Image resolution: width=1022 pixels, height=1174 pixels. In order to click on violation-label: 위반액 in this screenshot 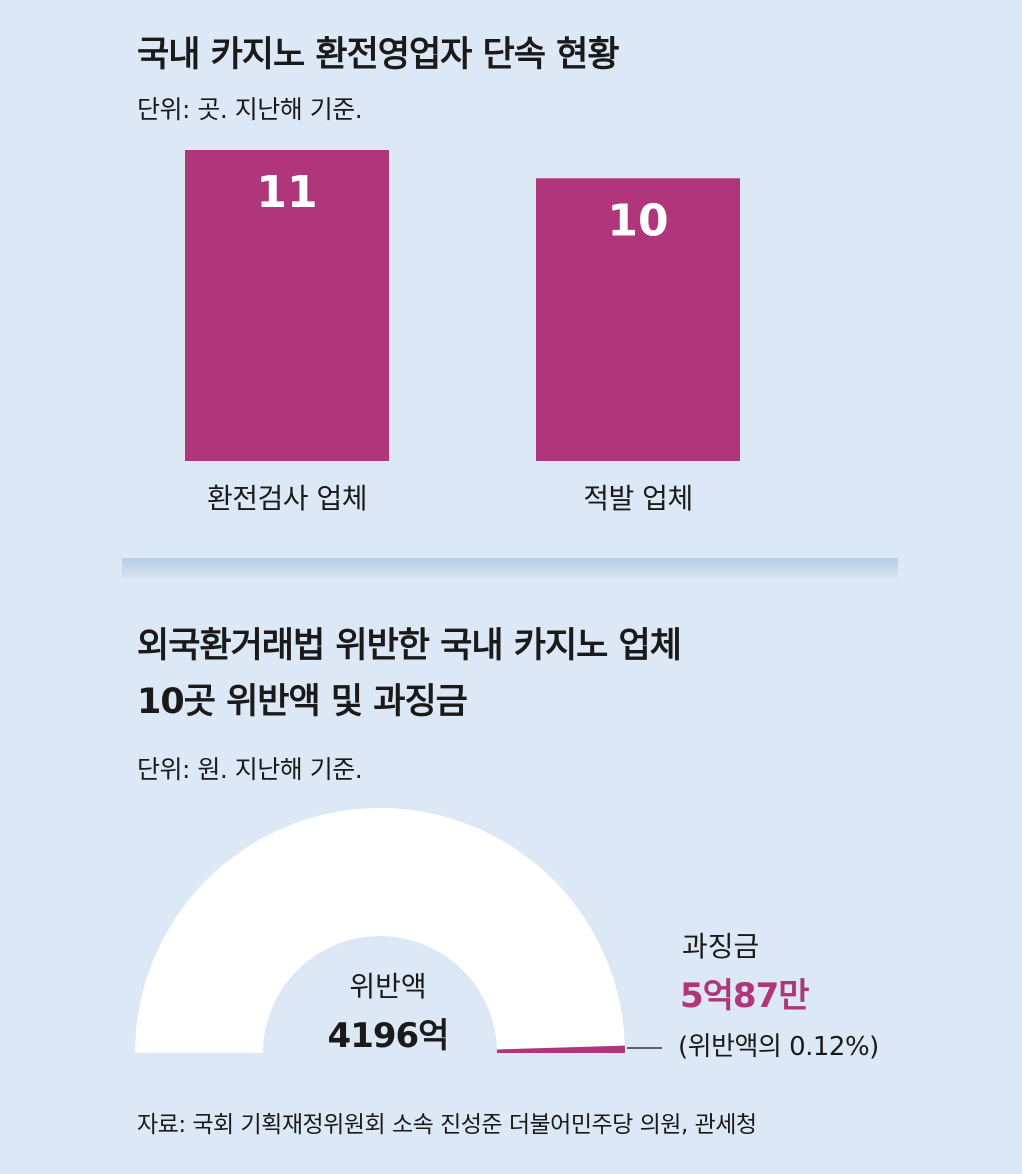, I will do `click(388, 986)`.